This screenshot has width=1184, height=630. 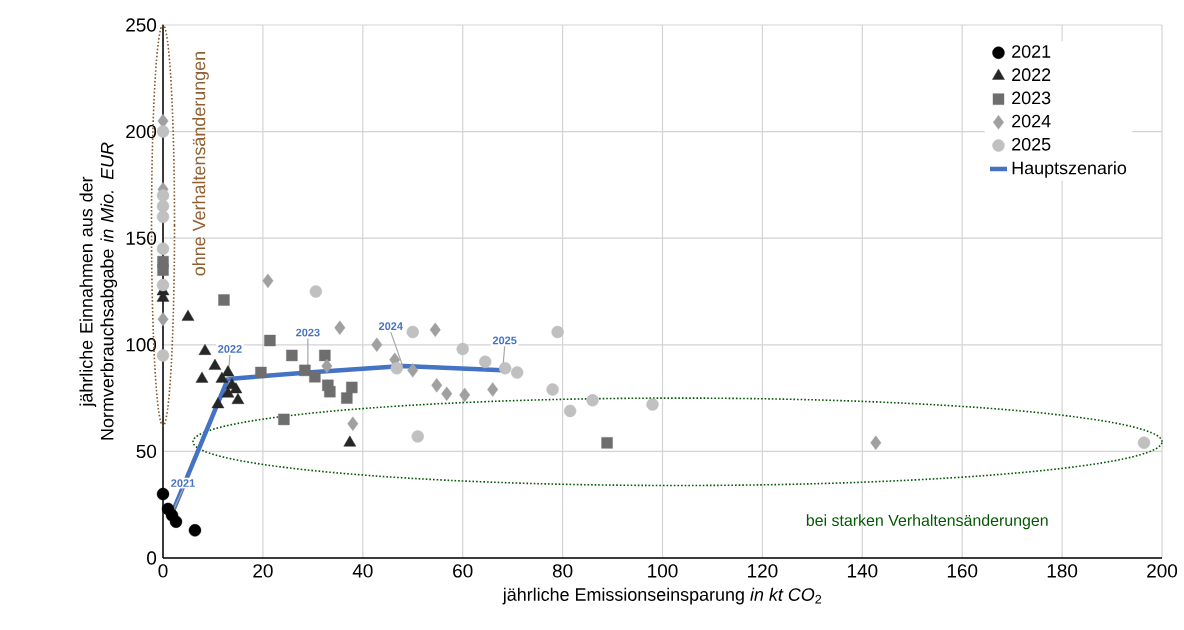 What do you see at coordinates (390, 326) in the screenshot?
I see `annotation: 2024` at bounding box center [390, 326].